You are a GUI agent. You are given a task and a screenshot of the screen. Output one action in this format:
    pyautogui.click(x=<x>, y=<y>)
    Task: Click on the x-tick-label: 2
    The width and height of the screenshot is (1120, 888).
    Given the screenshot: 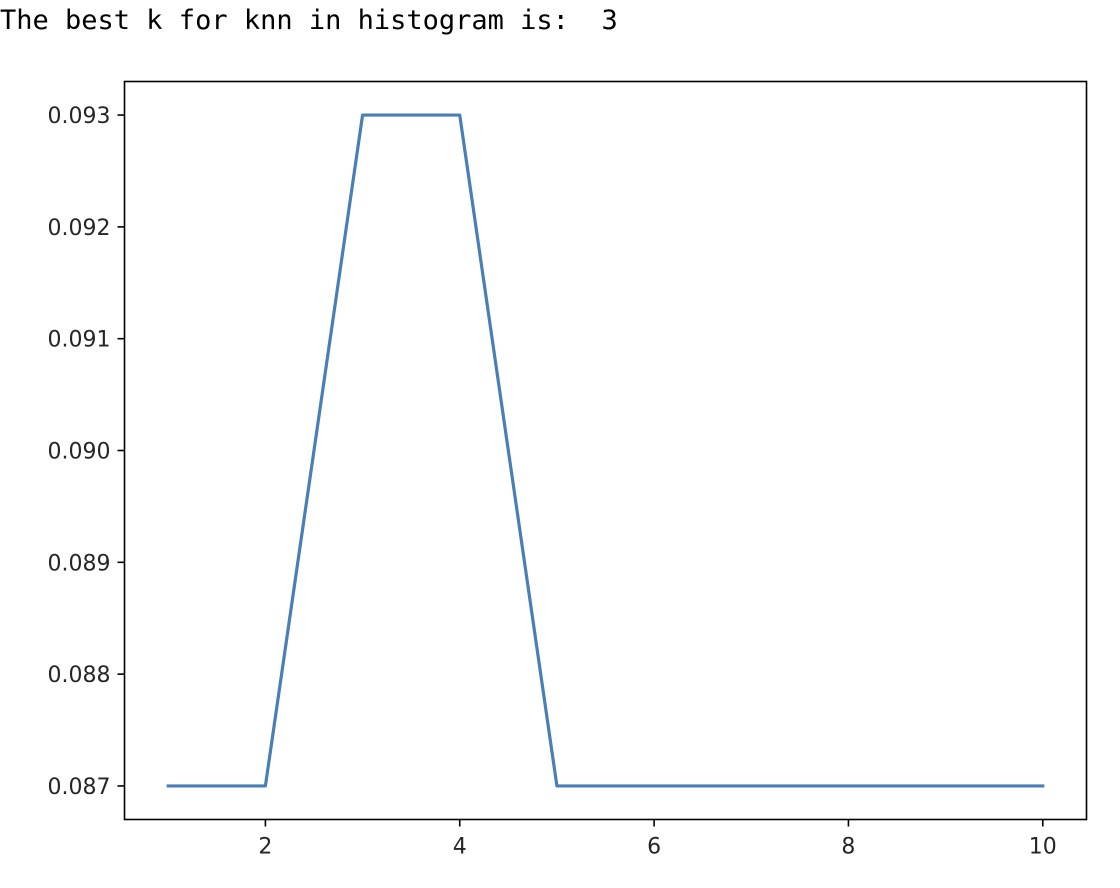 What is the action you would take?
    pyautogui.click(x=265, y=847)
    